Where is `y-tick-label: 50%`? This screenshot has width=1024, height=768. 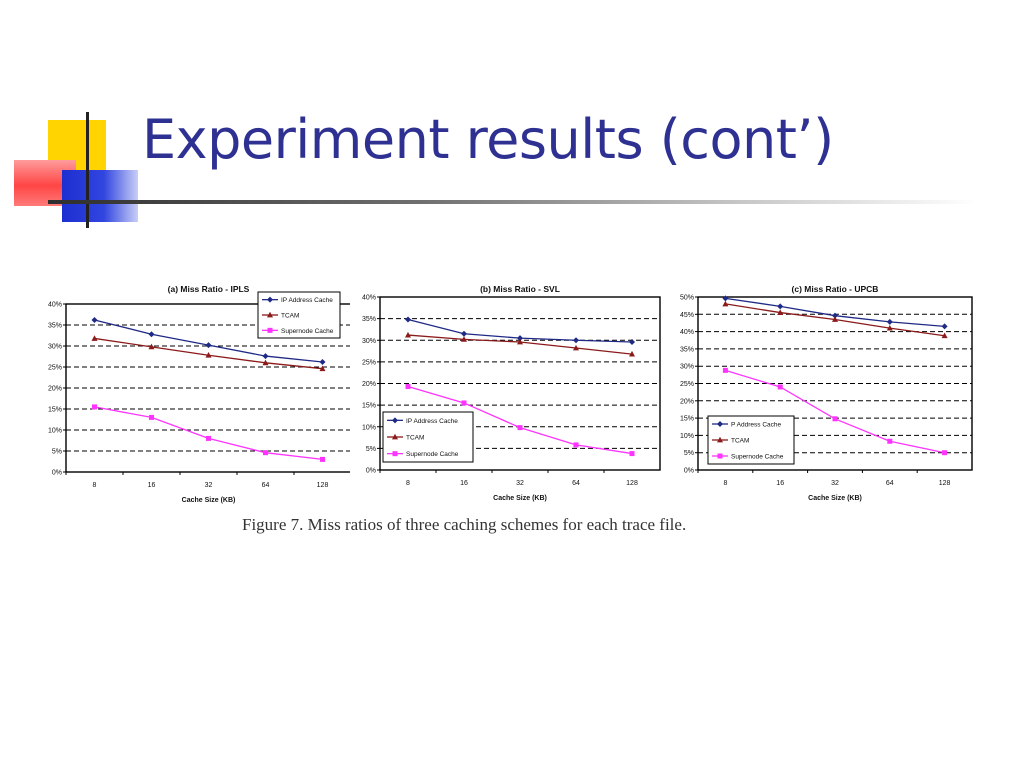 y-tick-label: 50% is located at coordinates (687, 298).